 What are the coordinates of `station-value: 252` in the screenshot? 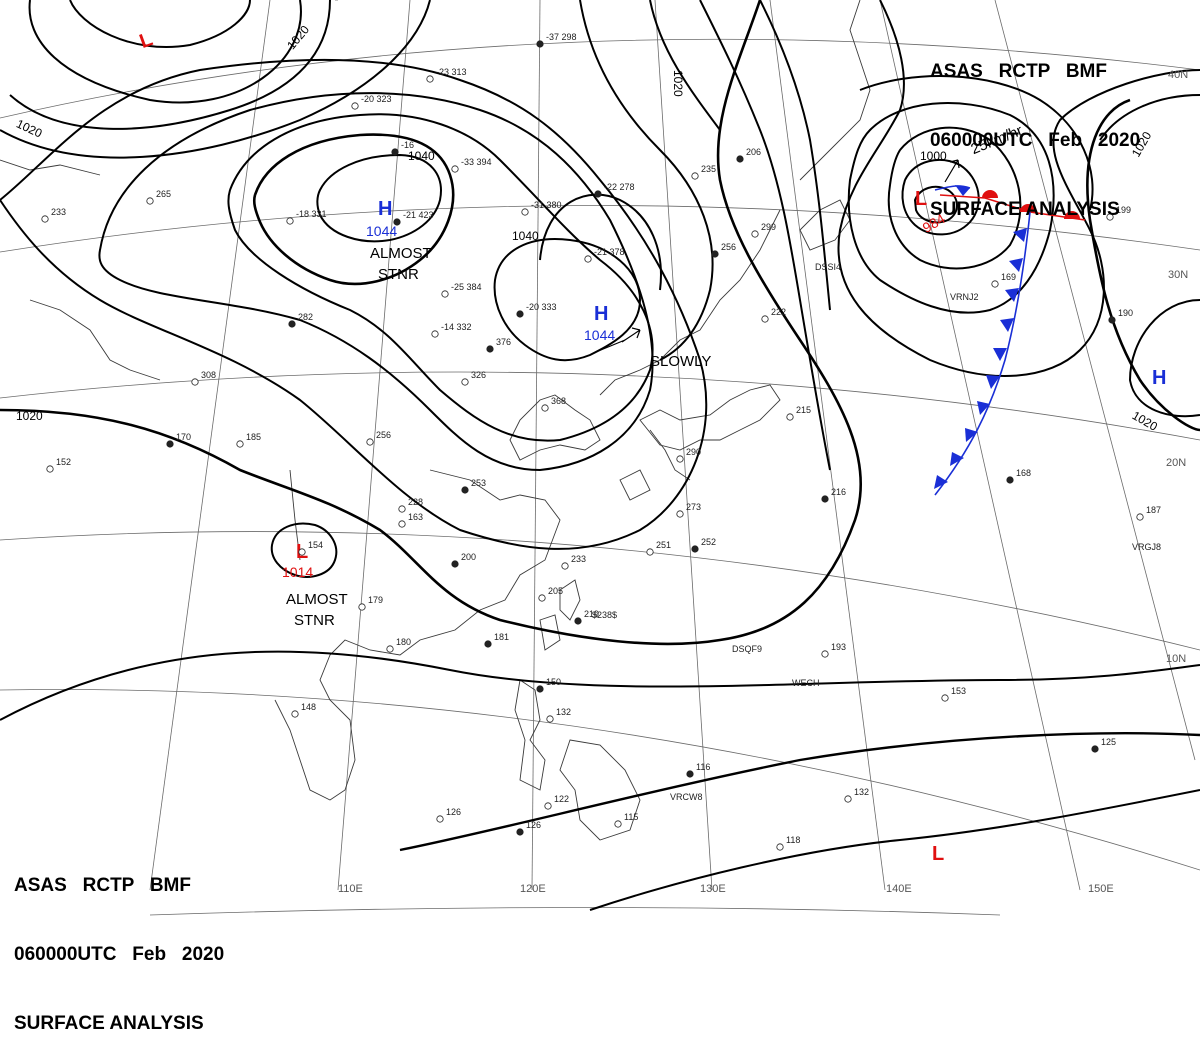 It's located at (708, 542).